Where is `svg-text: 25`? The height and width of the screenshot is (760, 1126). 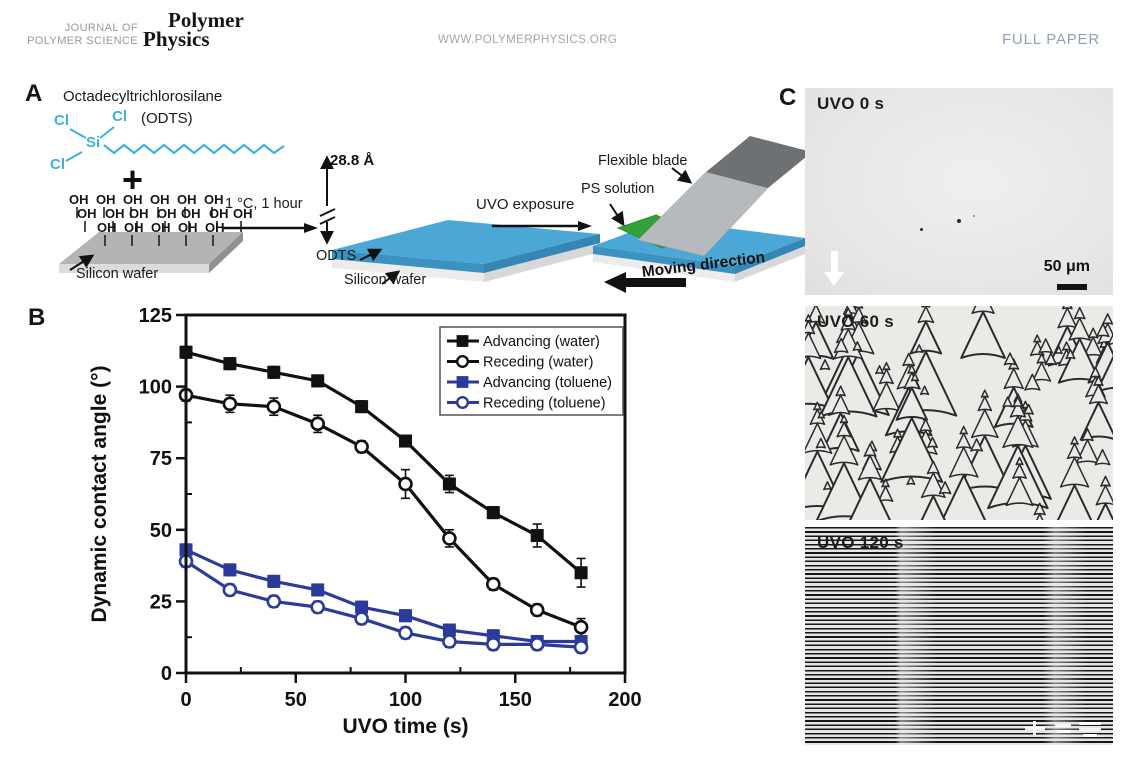 svg-text: 25 is located at coordinates (161, 602).